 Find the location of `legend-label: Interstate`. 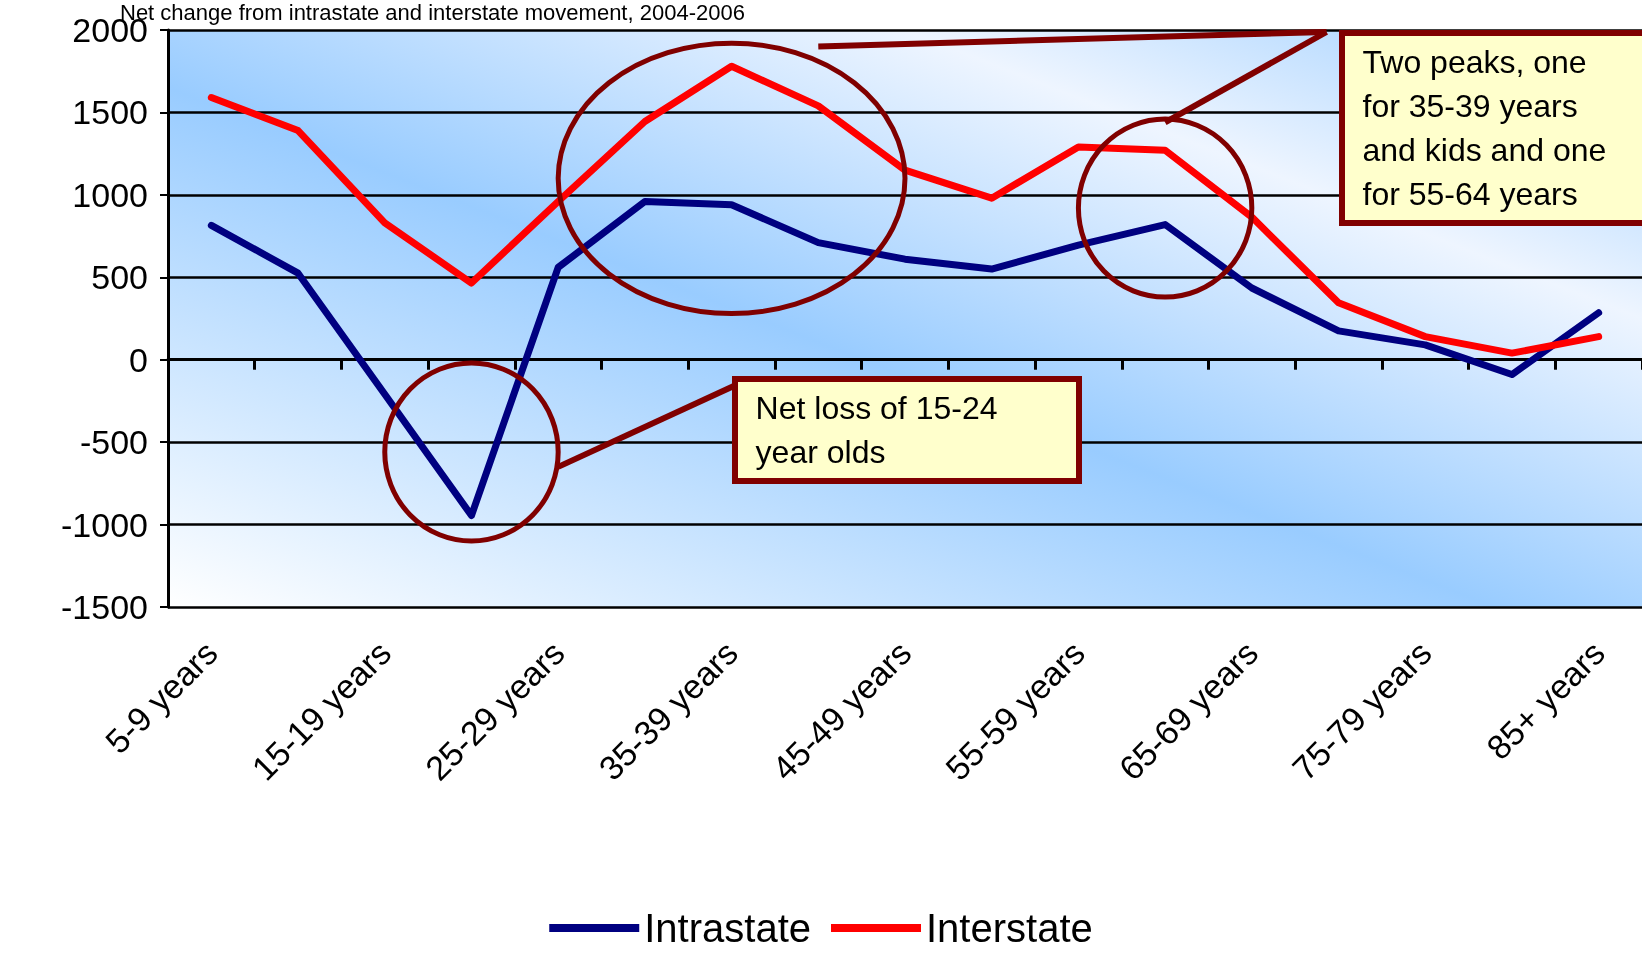

legend-label: Interstate is located at coordinates (1009, 928).